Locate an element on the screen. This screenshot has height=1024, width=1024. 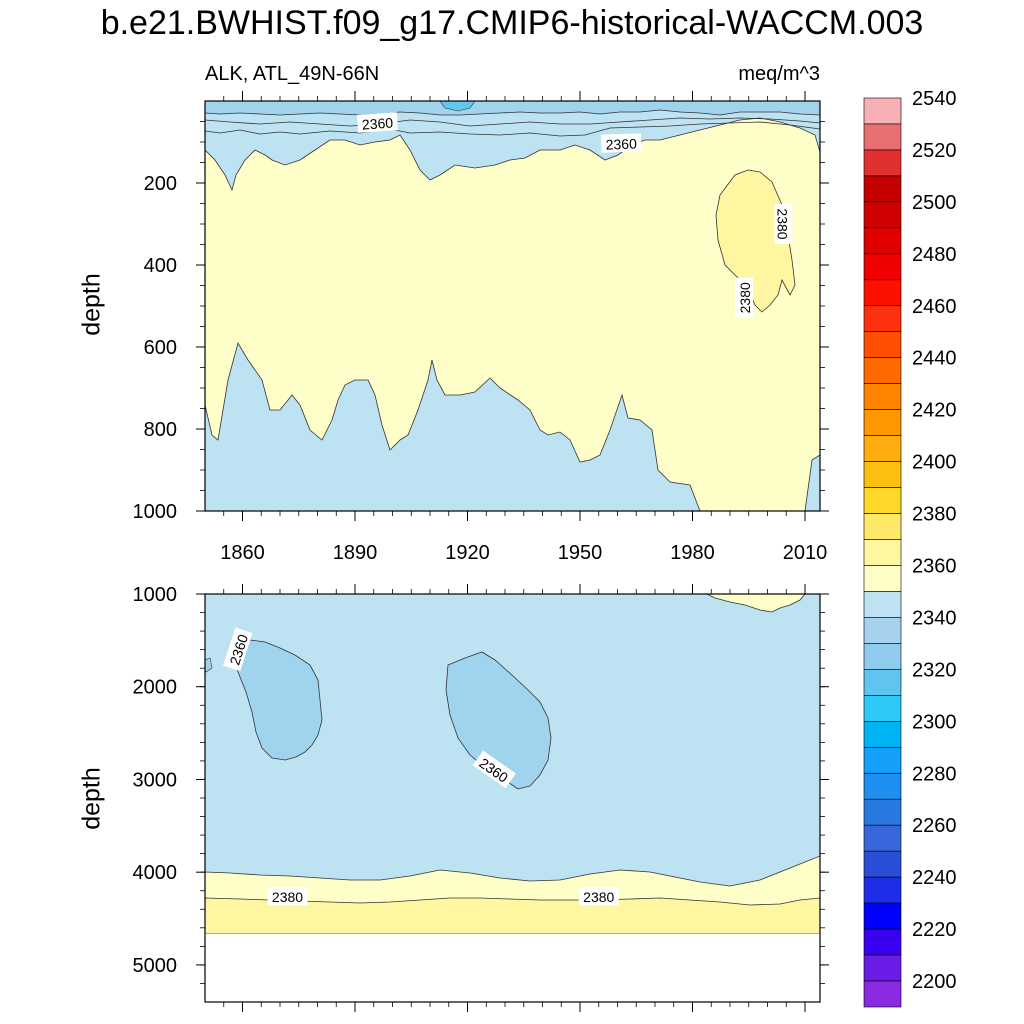
colorbar-label: 2240 is located at coordinates (934, 878).